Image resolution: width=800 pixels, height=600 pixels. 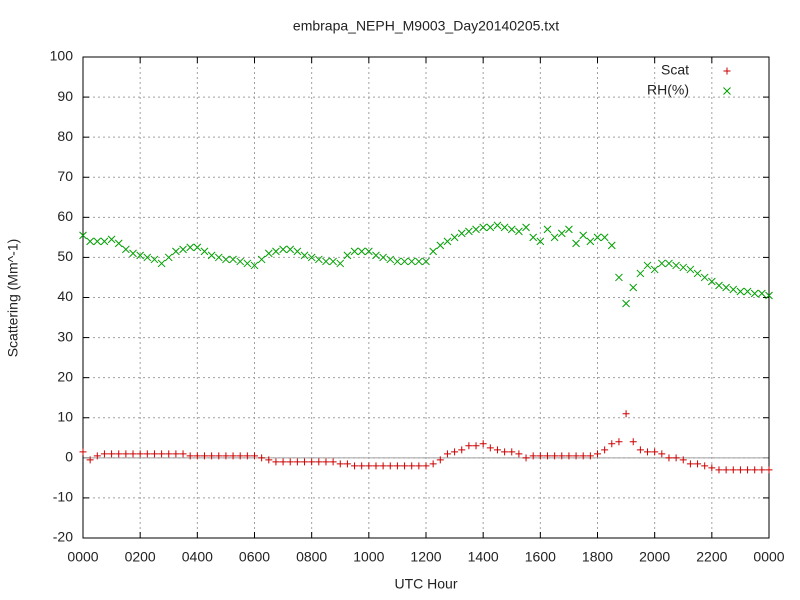 What do you see at coordinates (654, 557) in the screenshot?
I see `x-tick-label: 2000` at bounding box center [654, 557].